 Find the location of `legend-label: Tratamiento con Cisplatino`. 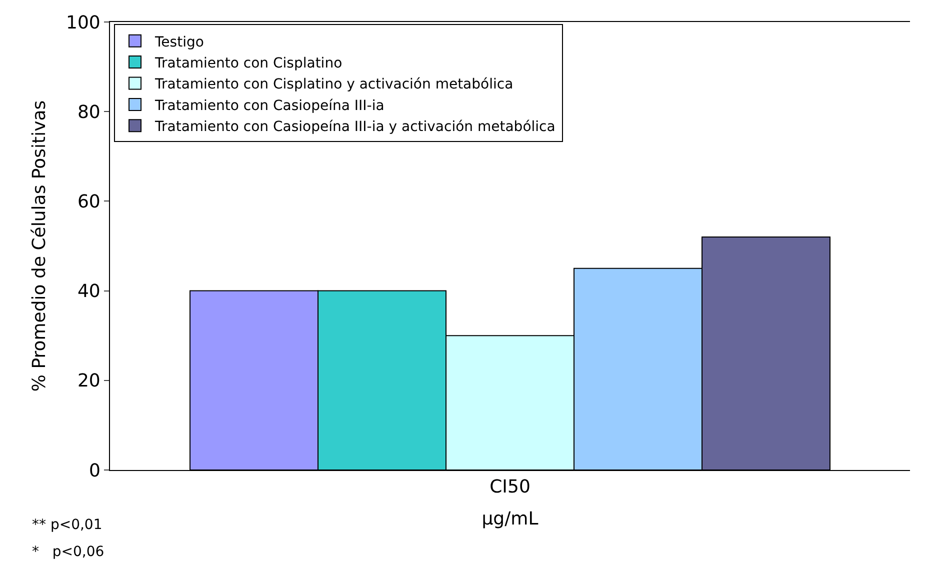

legend-label: Tratamiento con Cisplatino is located at coordinates (248, 64).